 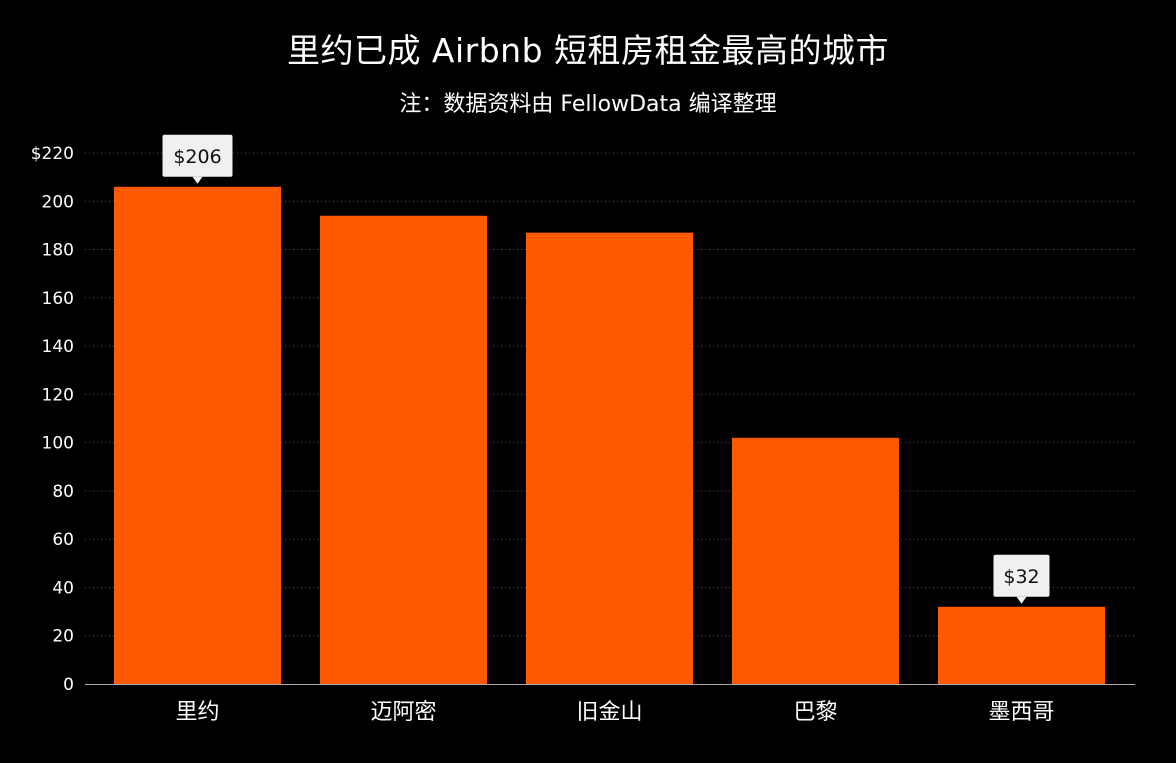 I want to click on y-tick-label: 160, so click(x=58, y=299).